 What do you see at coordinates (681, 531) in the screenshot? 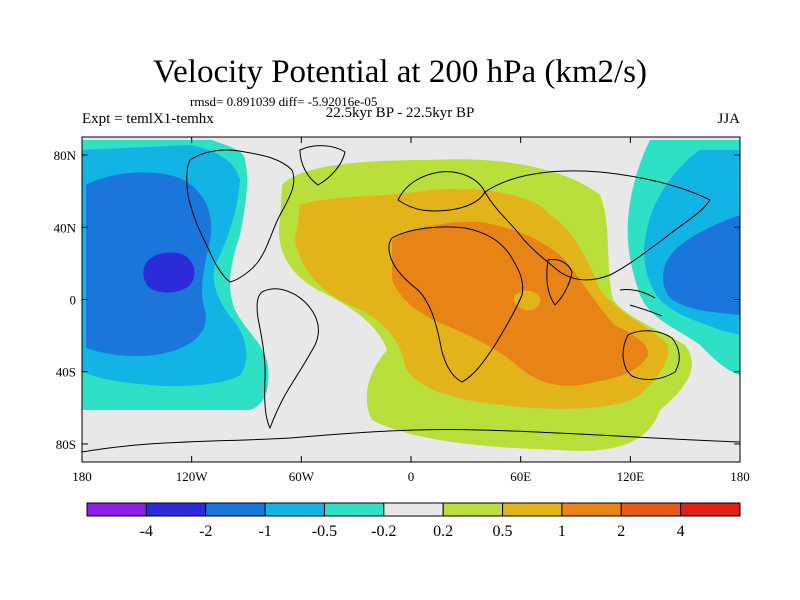
I see `colorbar-label: 4` at bounding box center [681, 531].